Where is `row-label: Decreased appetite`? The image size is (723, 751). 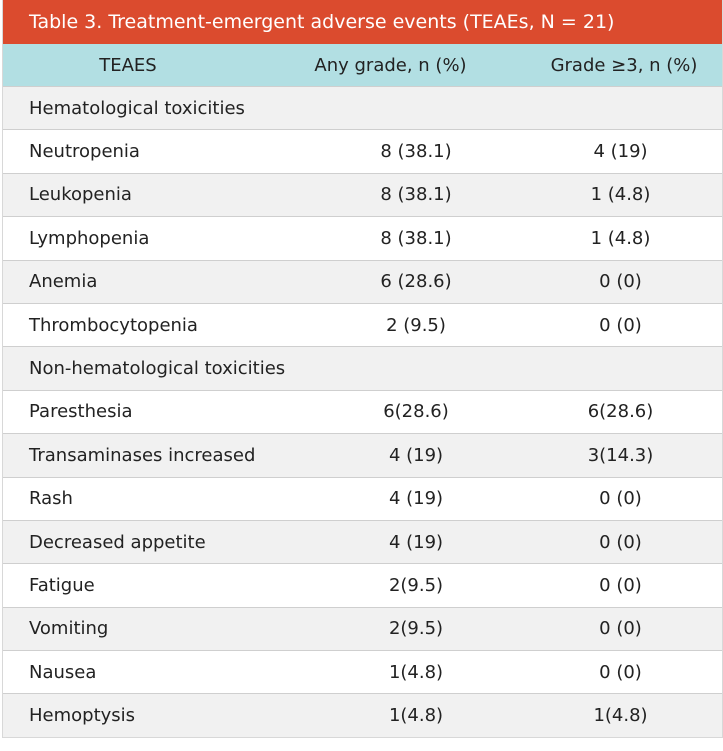
row-label: Decreased appetite is located at coordinates (117, 542).